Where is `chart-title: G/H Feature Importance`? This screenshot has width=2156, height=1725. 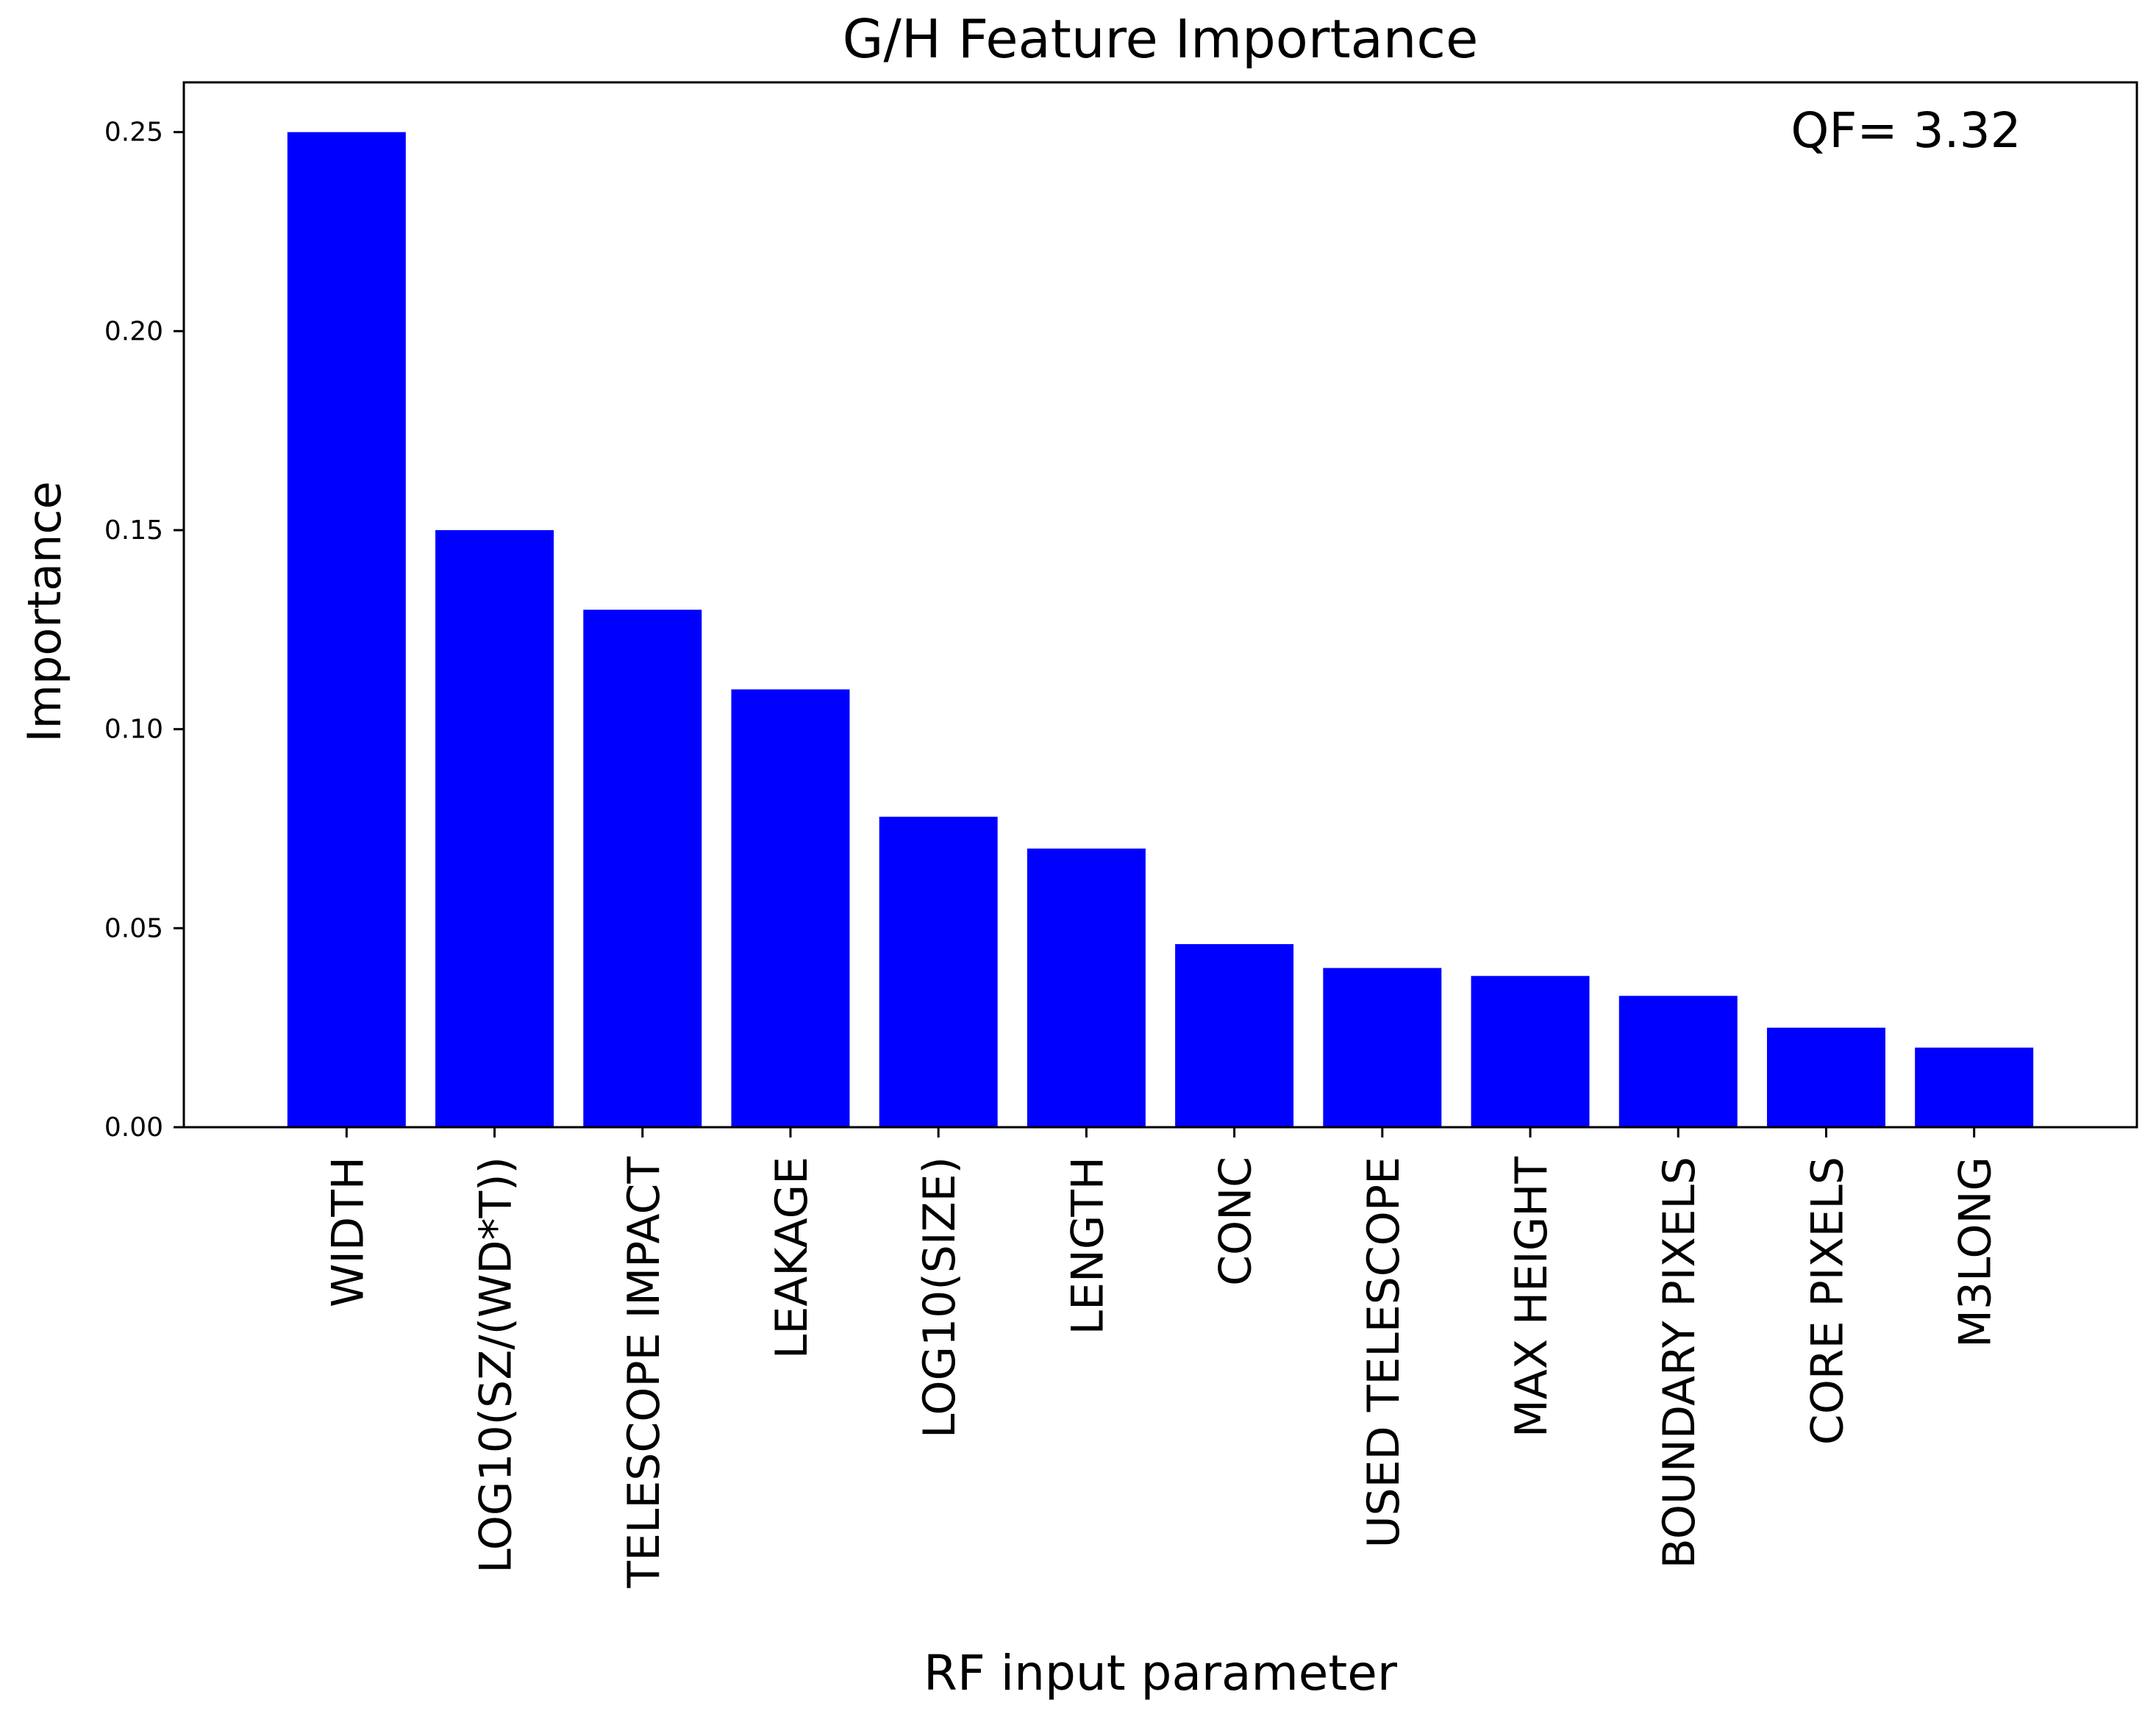 chart-title: G/H Feature Importance is located at coordinates (1161, 39).